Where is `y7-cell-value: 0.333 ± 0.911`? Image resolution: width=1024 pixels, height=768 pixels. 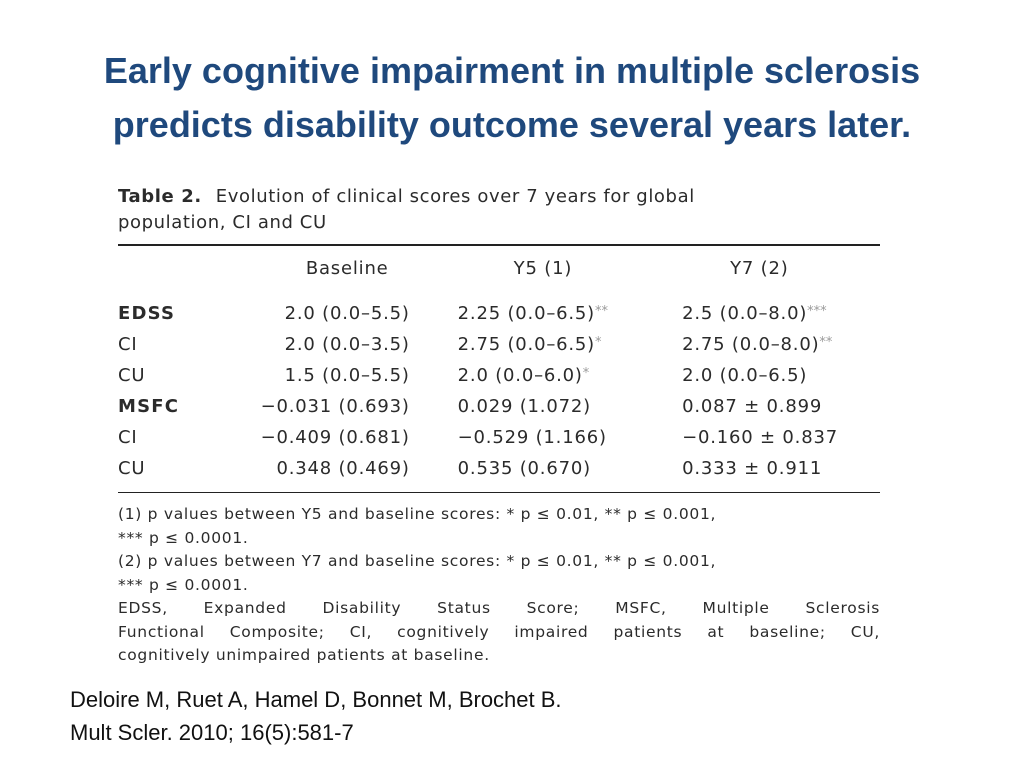 y7-cell-value: 0.333 ± 0.911 is located at coordinates (752, 468).